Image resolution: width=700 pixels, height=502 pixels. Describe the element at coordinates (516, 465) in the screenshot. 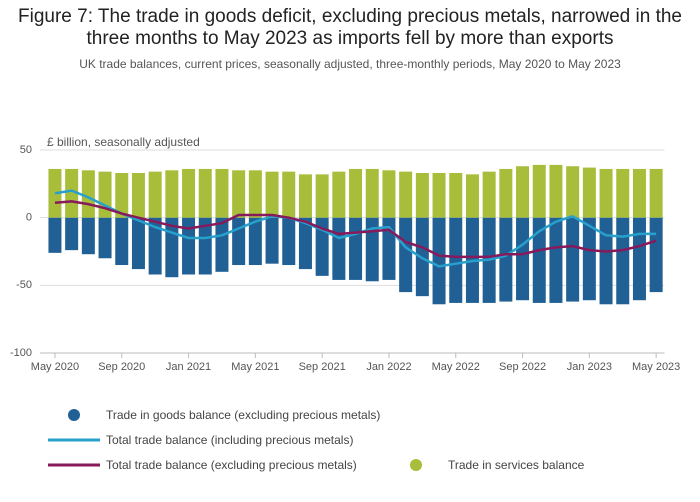

I see `legend-label: Trade in services balance` at that location.